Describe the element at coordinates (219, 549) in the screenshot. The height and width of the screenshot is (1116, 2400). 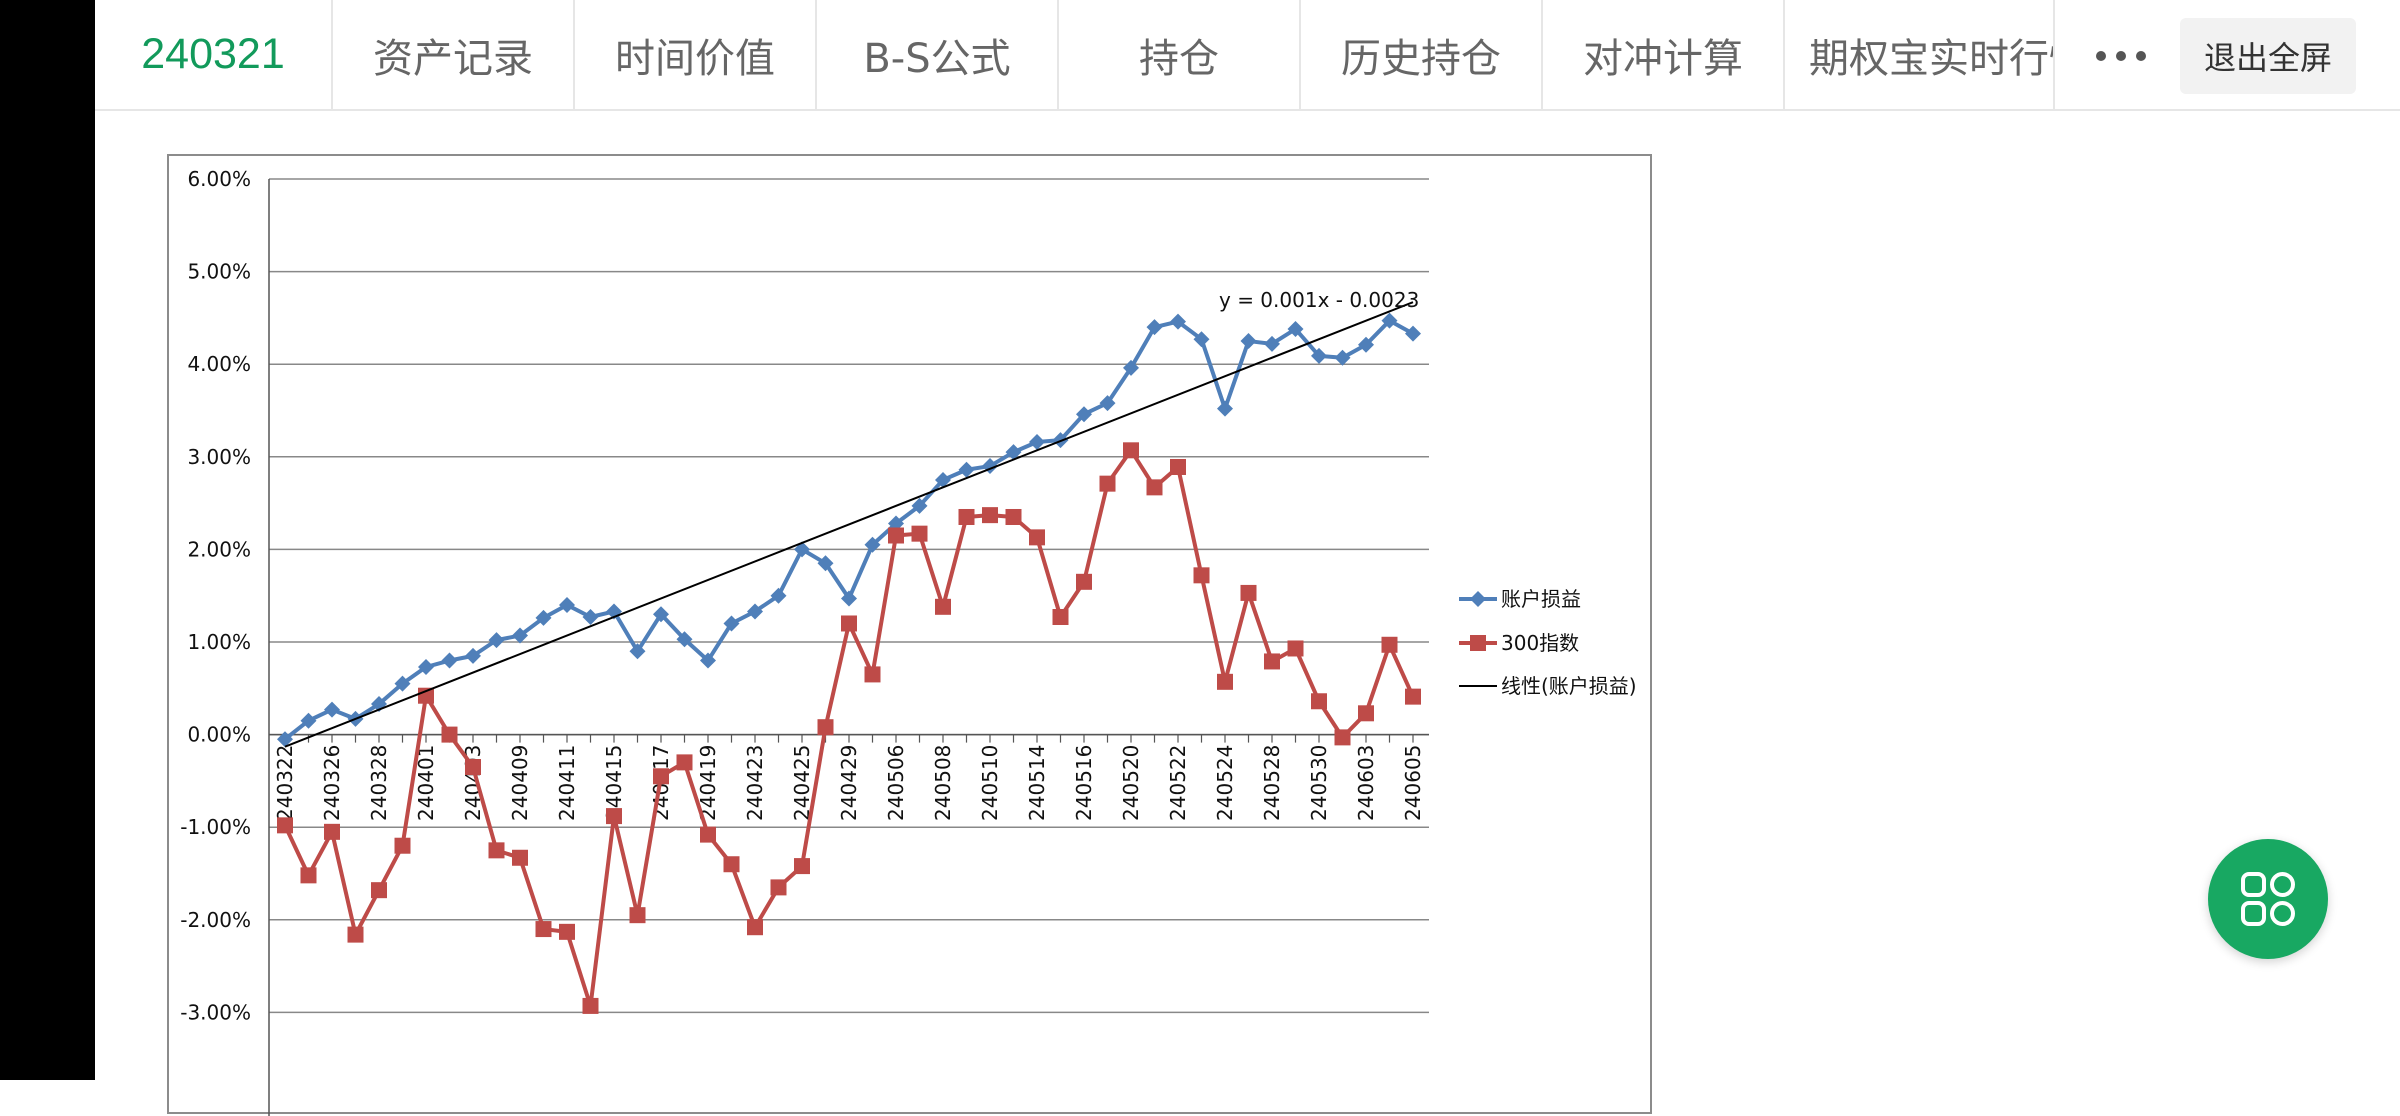
I see `y-tick-label: 2.00%` at that location.